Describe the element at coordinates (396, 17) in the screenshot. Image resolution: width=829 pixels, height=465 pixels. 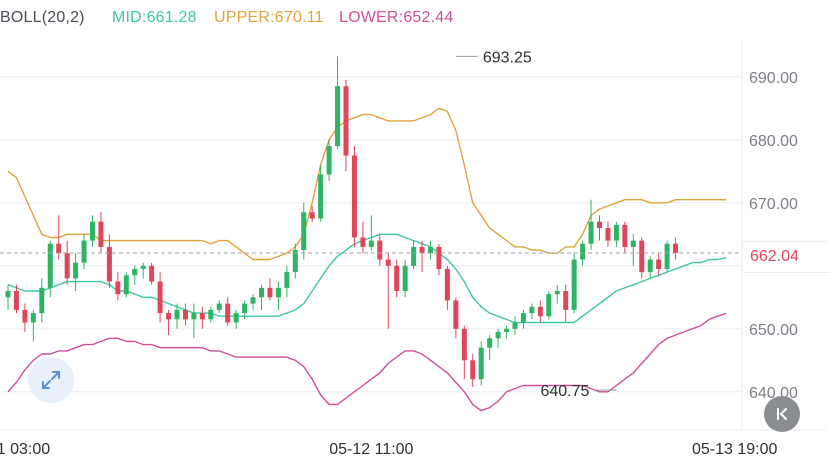
I see `indicator-lower-value: LOWER:652.44` at that location.